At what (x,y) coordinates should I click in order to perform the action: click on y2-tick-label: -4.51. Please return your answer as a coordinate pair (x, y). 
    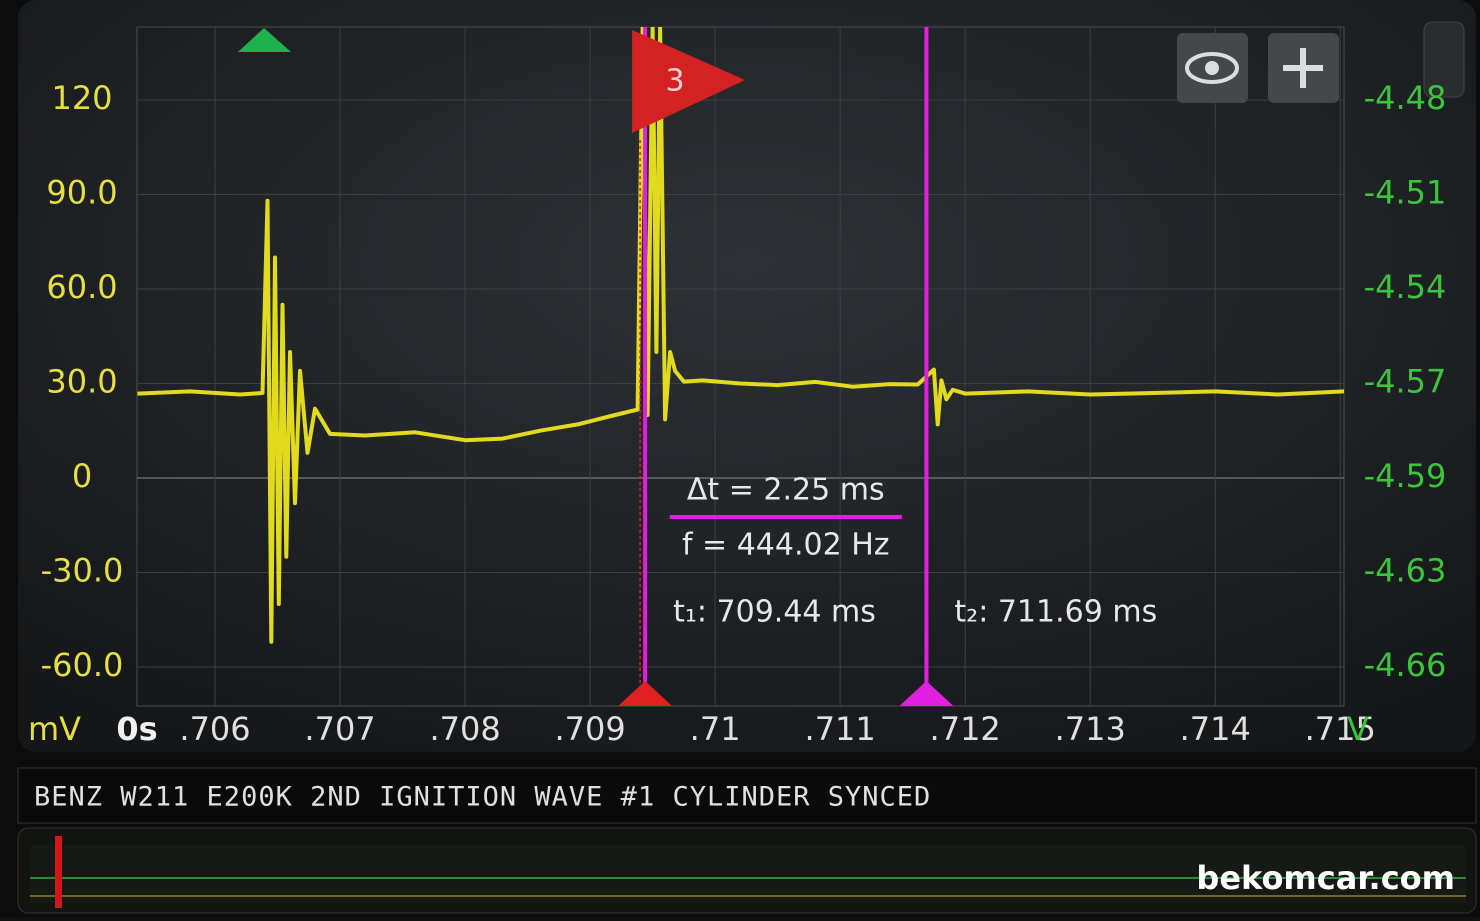
    Looking at the image, I should click on (1405, 193).